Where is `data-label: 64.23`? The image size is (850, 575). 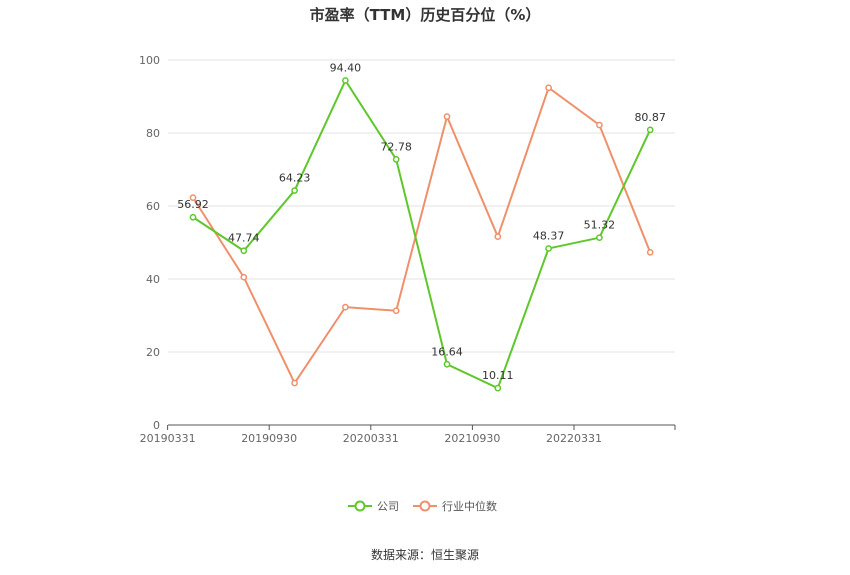
data-label: 64.23 is located at coordinates (295, 178).